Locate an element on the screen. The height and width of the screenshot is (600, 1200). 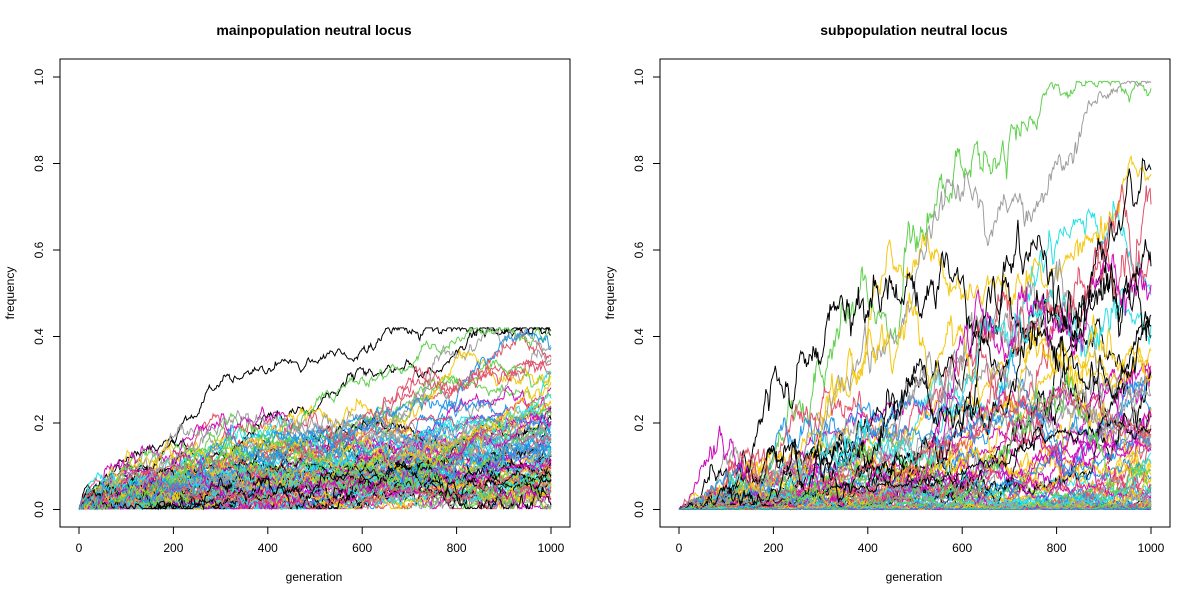
chart-title: subpopulation neutral locus is located at coordinates (914, 30).